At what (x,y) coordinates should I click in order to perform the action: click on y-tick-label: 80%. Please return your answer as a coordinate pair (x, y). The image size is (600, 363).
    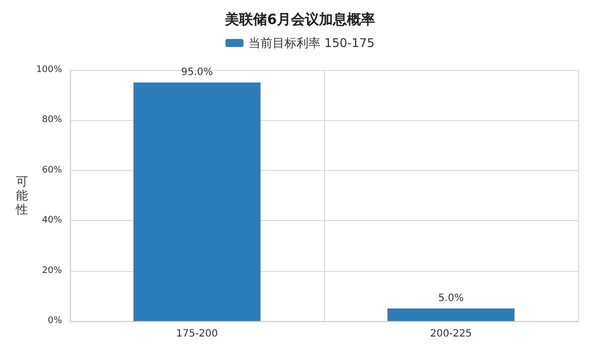
    Looking at the image, I should click on (52, 120).